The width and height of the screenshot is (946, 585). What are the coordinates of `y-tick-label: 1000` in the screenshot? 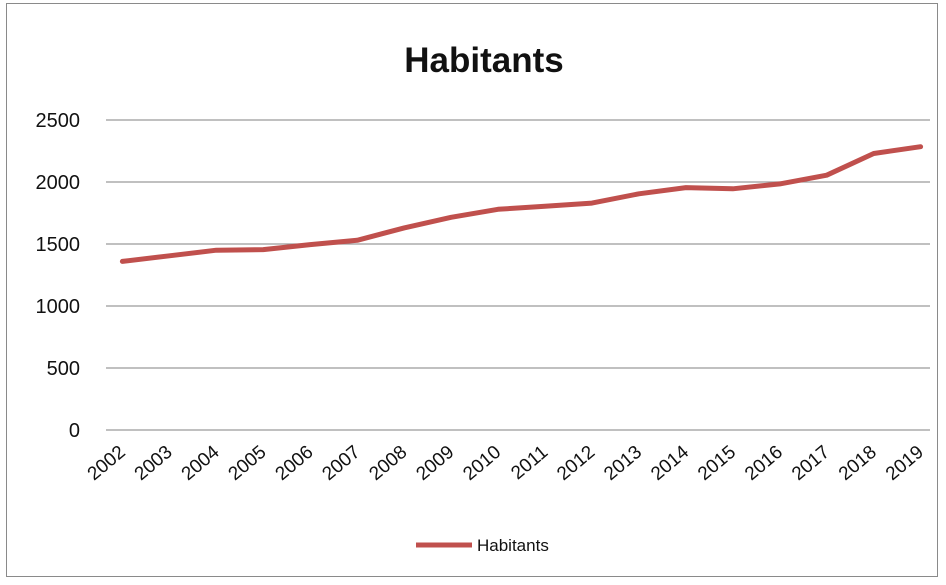 It's located at (58, 307).